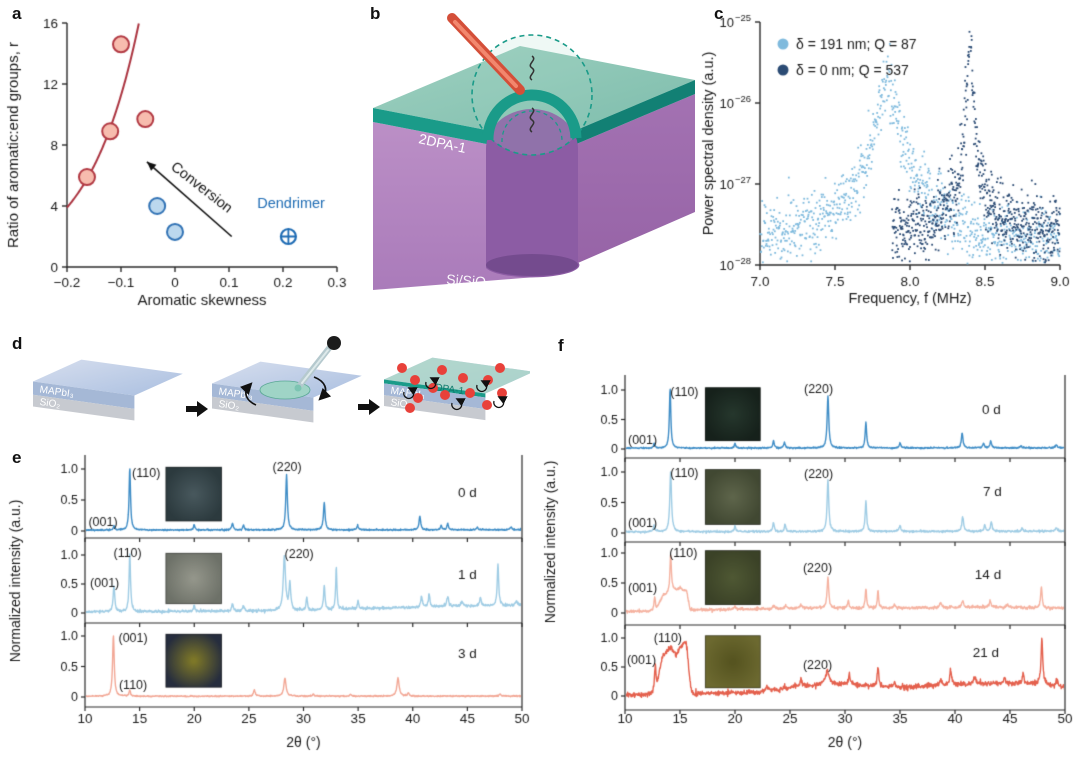  I want to click on slab-step1: MAPbI₃ SiO₂, so click(108, 390).